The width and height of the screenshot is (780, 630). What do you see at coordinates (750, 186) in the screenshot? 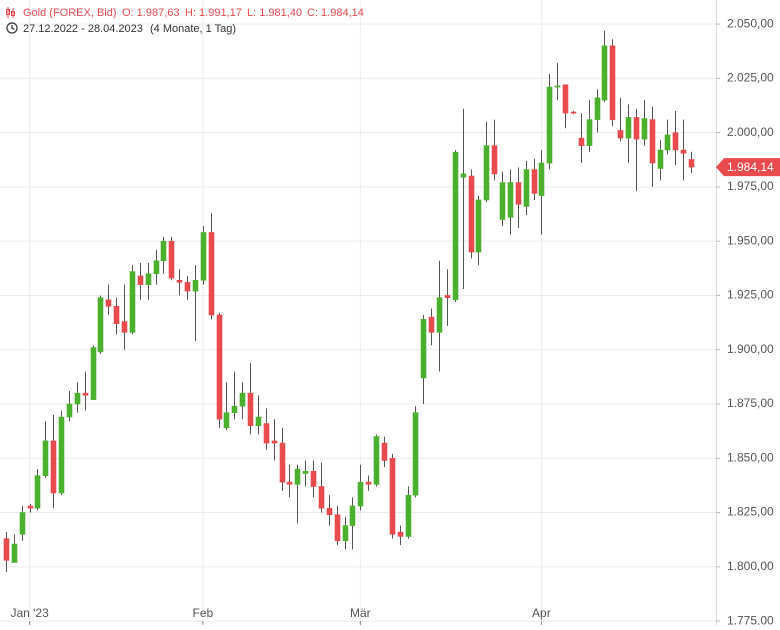
I see `y-tick-label: 1.975,00` at bounding box center [750, 186].